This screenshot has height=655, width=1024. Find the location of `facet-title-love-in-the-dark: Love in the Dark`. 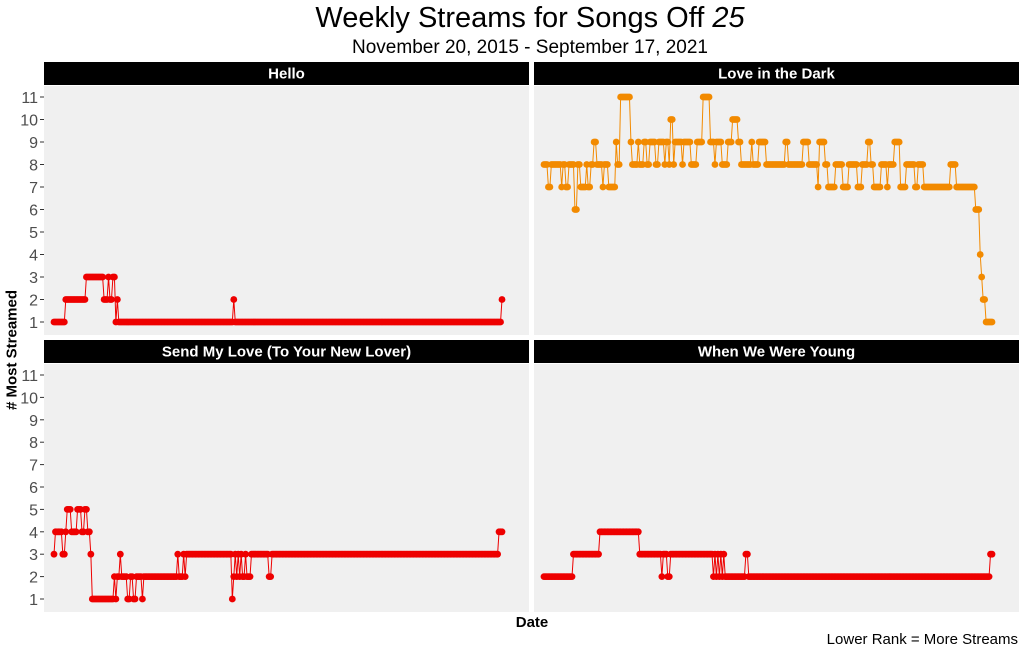

facet-title-love-in-the-dark: Love in the Dark is located at coordinates (776, 74).